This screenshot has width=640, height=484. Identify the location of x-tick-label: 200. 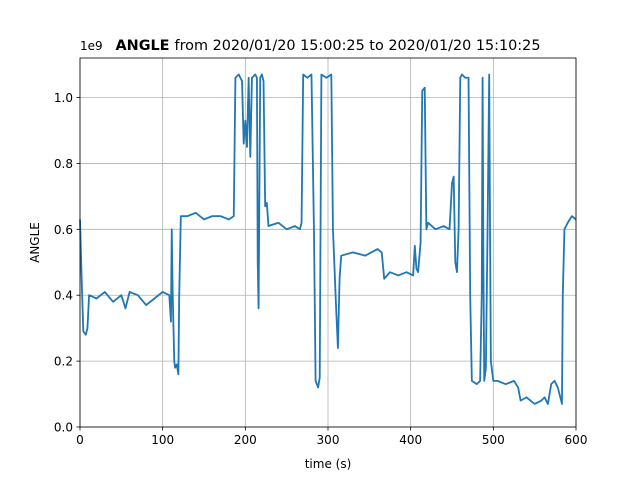
(245, 440).